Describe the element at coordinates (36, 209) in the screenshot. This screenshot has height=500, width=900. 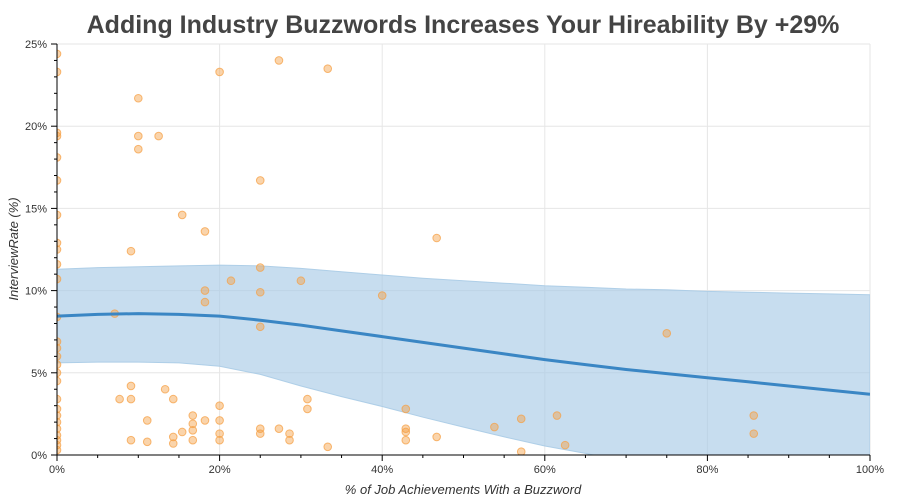
I see `y-tick-label: 15%` at that location.